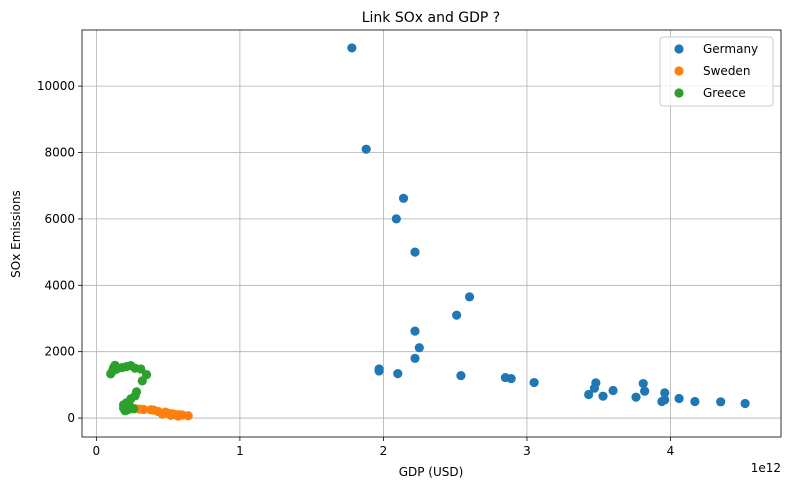 This screenshot has width=790, height=490. What do you see at coordinates (56, 86) in the screenshot?
I see `y-tick-label: 10000` at bounding box center [56, 86].